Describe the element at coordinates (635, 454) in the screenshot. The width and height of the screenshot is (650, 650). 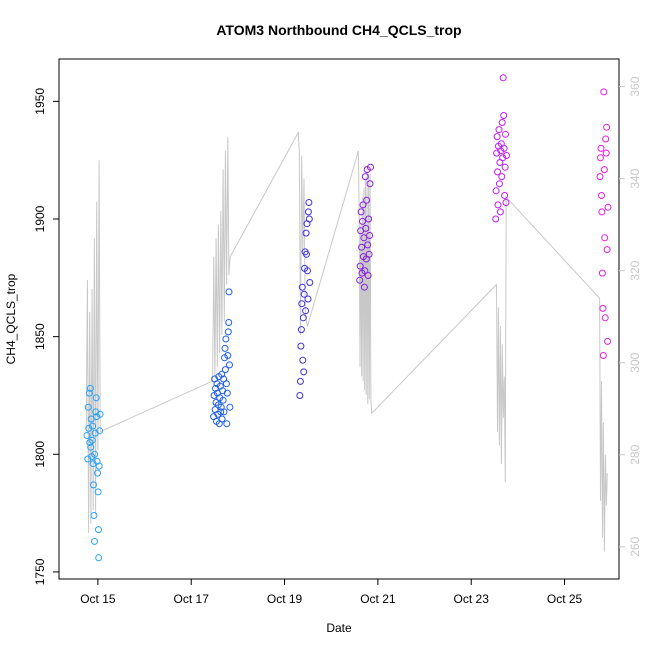
I see `right-tick-label: 280` at that location.